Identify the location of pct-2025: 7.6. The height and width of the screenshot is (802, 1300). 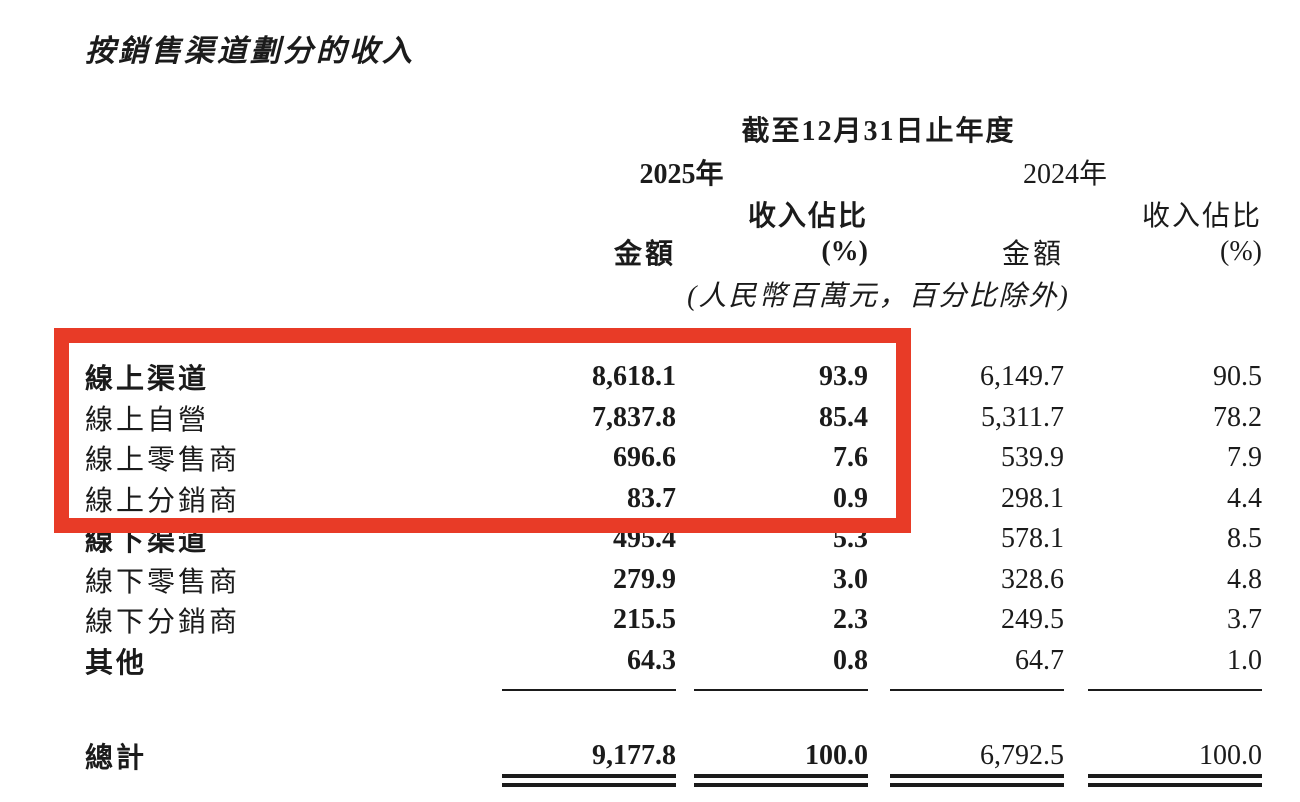
(850, 458).